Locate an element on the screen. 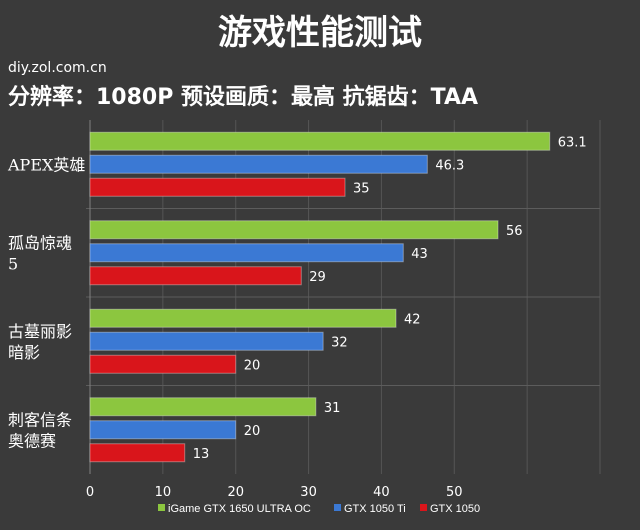 This screenshot has height=530, width=640. legend-label: GTX 1050 is located at coordinates (455, 509).